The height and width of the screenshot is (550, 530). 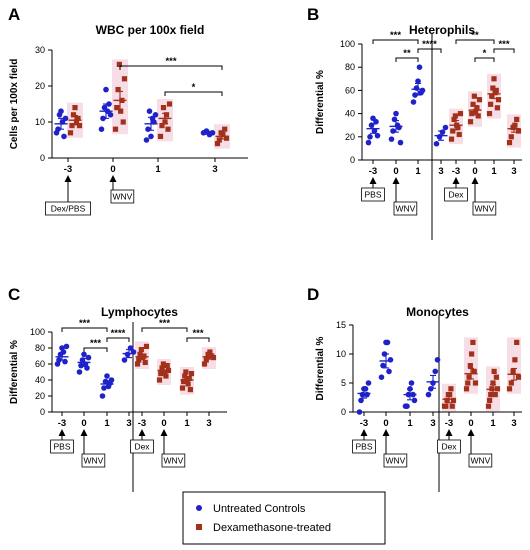 What do you see at coordinates (313, 14) in the screenshot?
I see `panel-letter: B` at bounding box center [313, 14].